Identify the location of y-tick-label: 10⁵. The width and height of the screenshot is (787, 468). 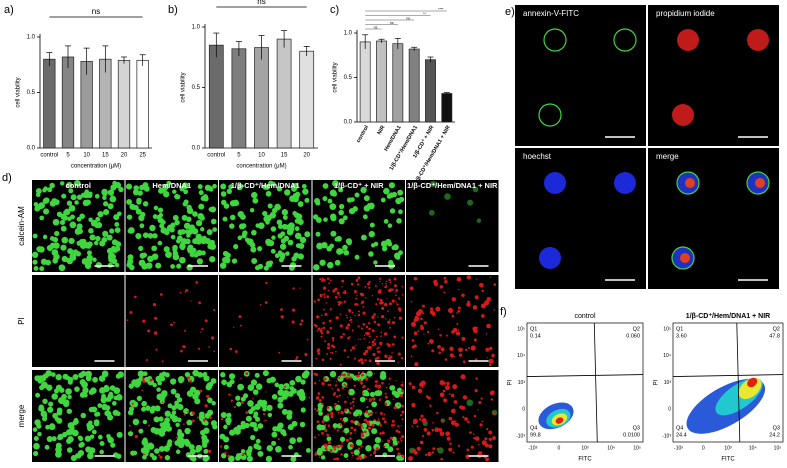
(667, 329).